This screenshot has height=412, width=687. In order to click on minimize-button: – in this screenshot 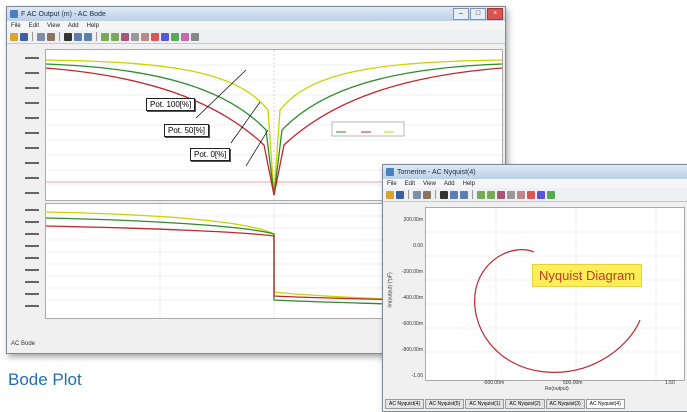, I will do `click(461, 14)`.